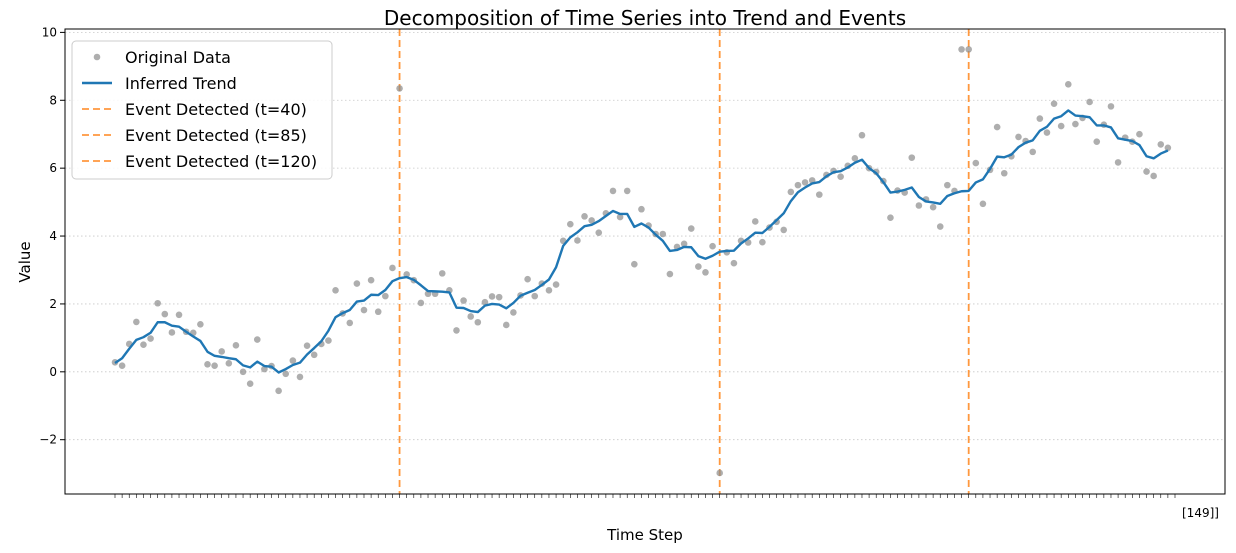  What do you see at coordinates (53, 168) in the screenshot?
I see `y-tick-label: 6` at bounding box center [53, 168].